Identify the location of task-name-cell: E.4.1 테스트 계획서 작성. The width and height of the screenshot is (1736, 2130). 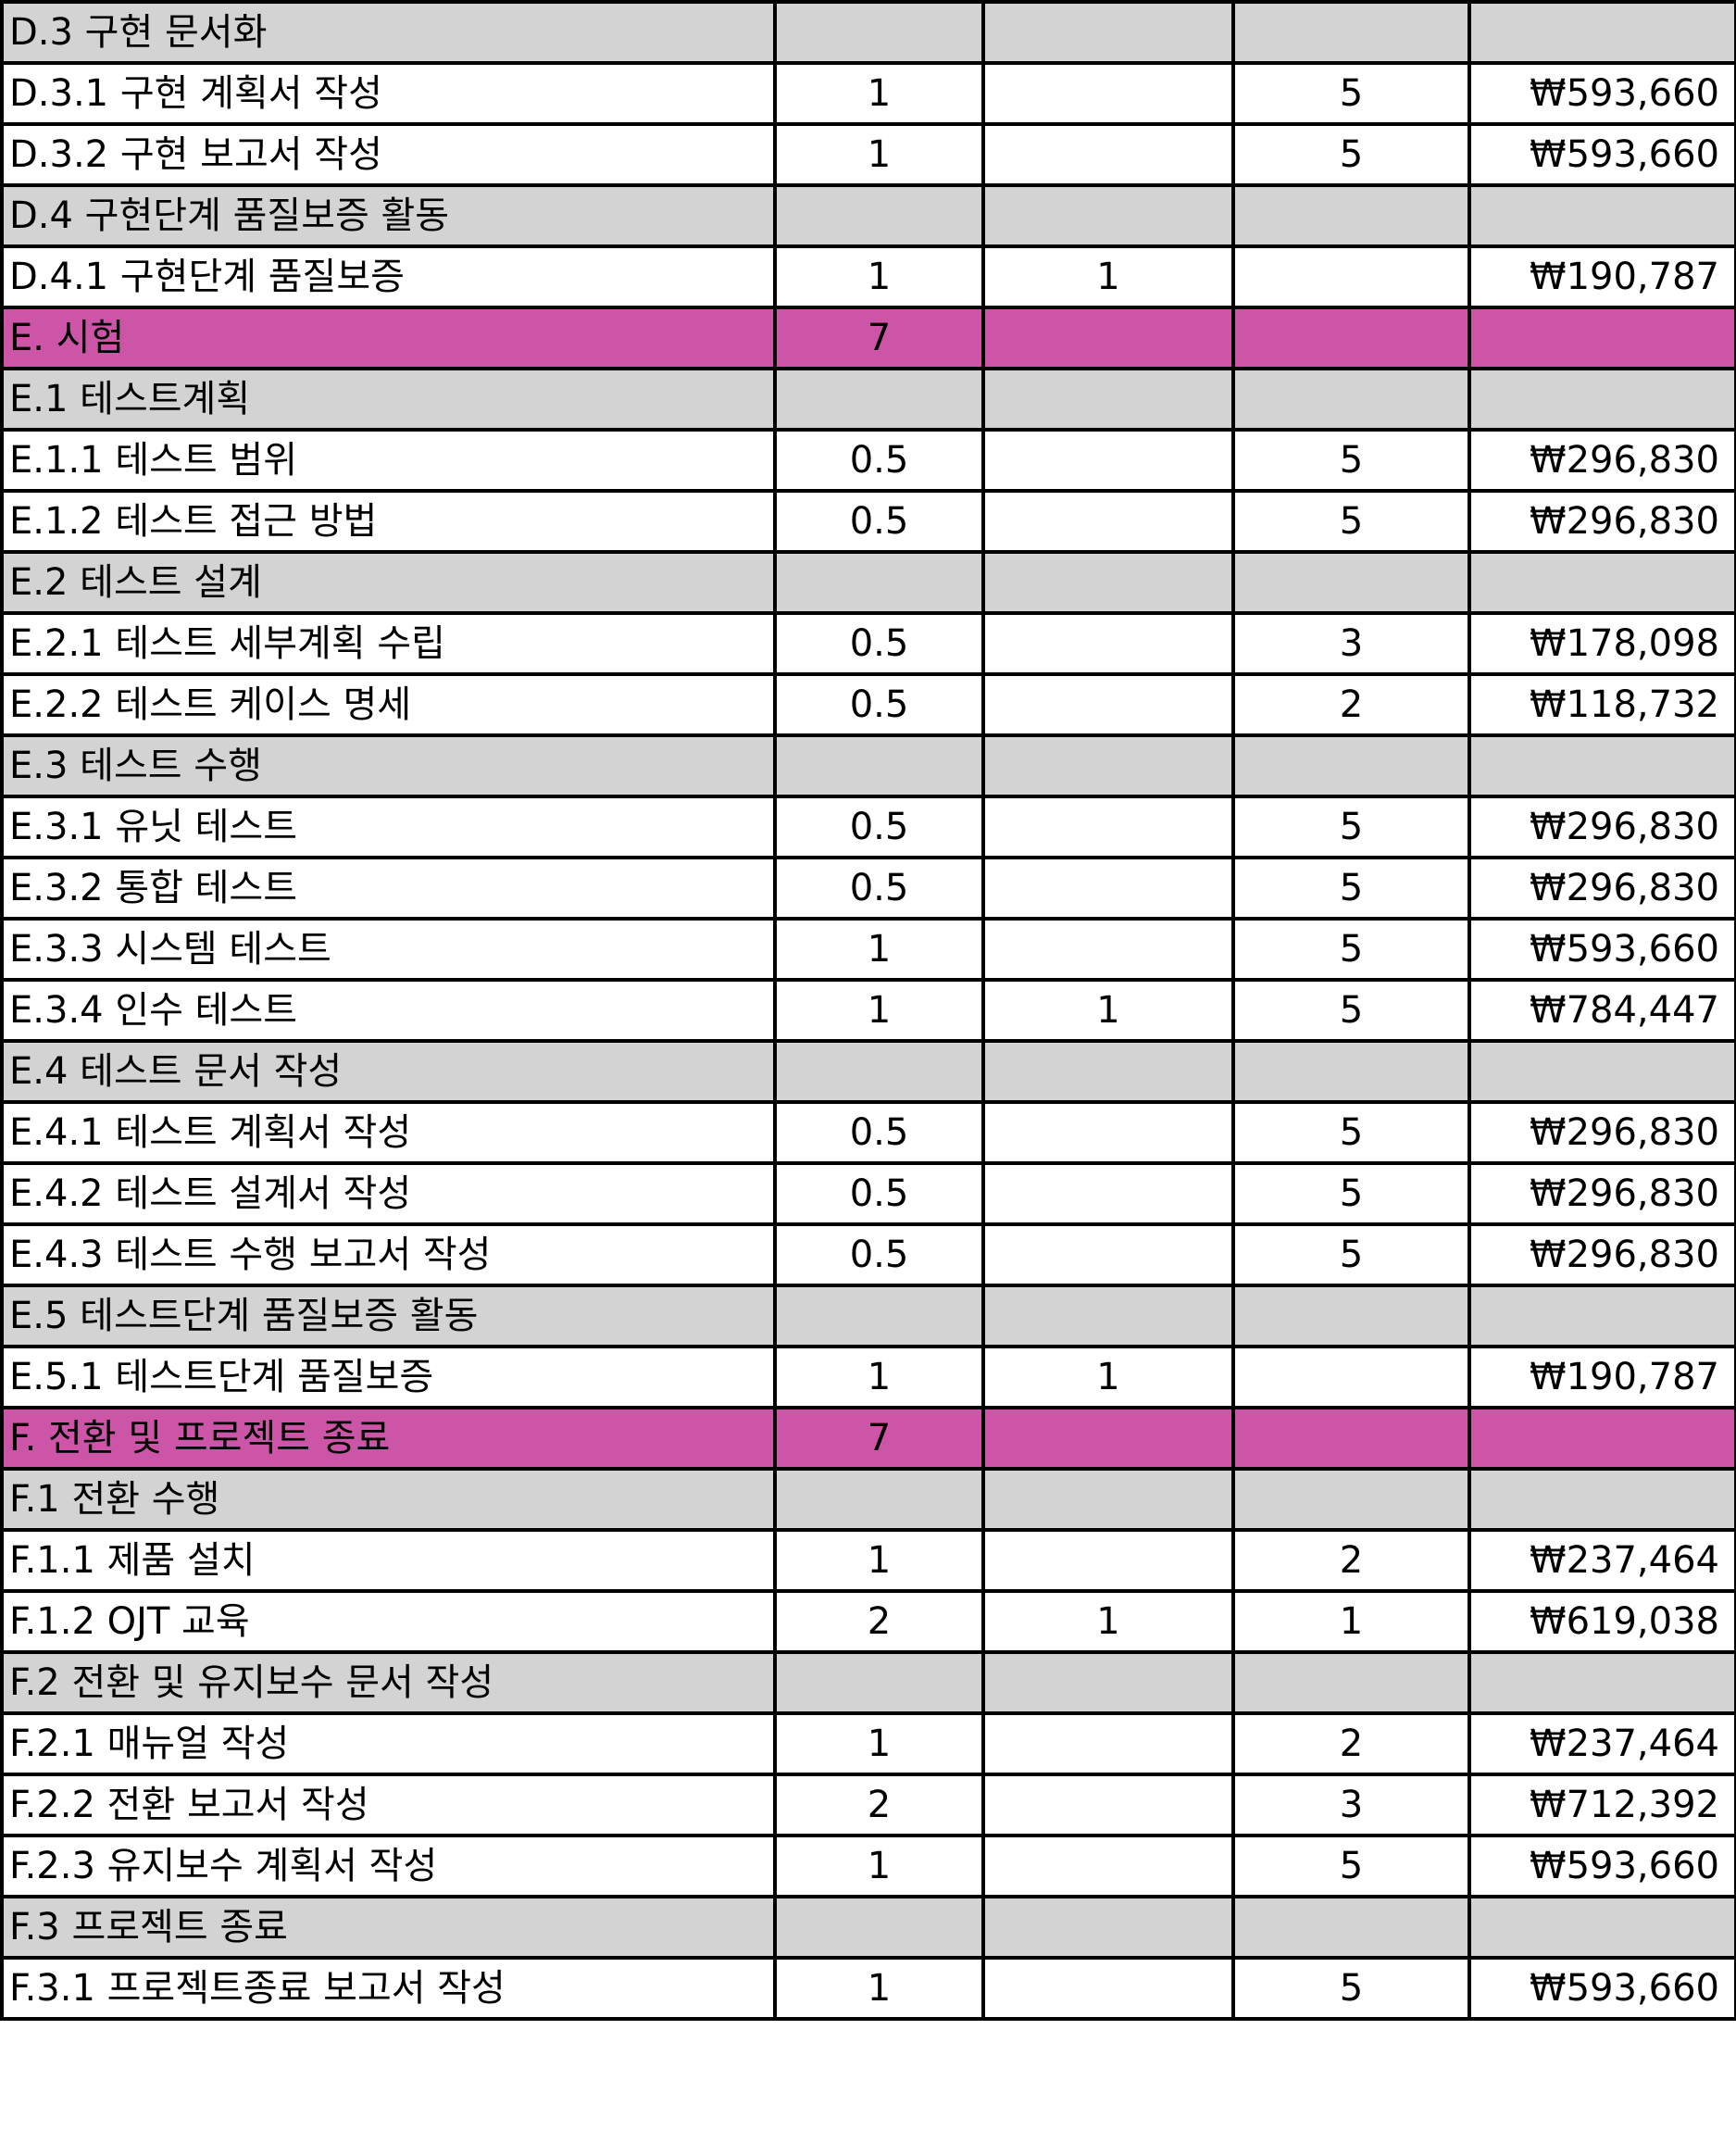
(388, 1132).